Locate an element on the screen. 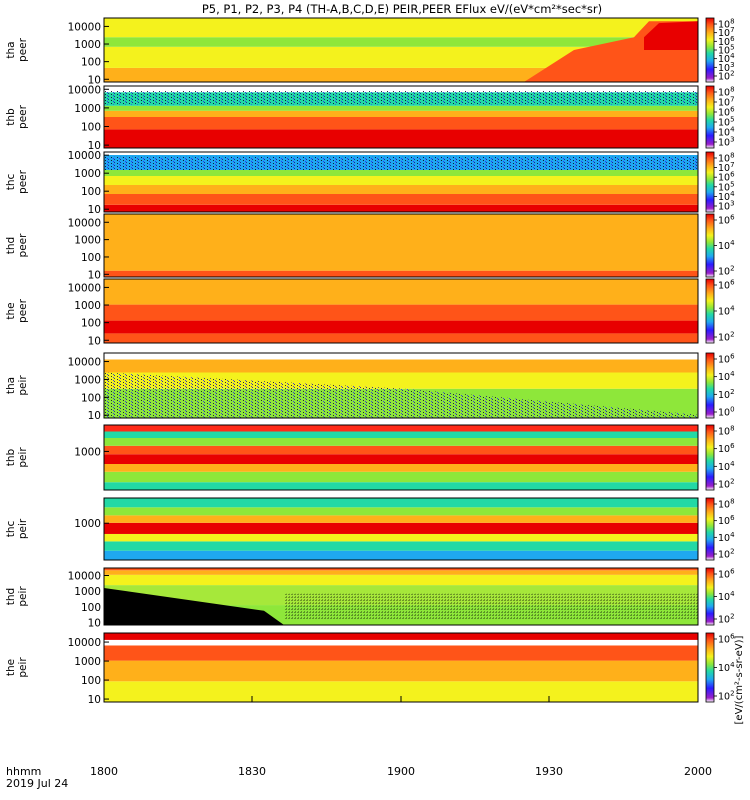 This screenshot has height=800, width=750. panel-thc_peir: 1000 thc peir 10⁸ 10⁶ 10⁴ 10² is located at coordinates (370, 529).